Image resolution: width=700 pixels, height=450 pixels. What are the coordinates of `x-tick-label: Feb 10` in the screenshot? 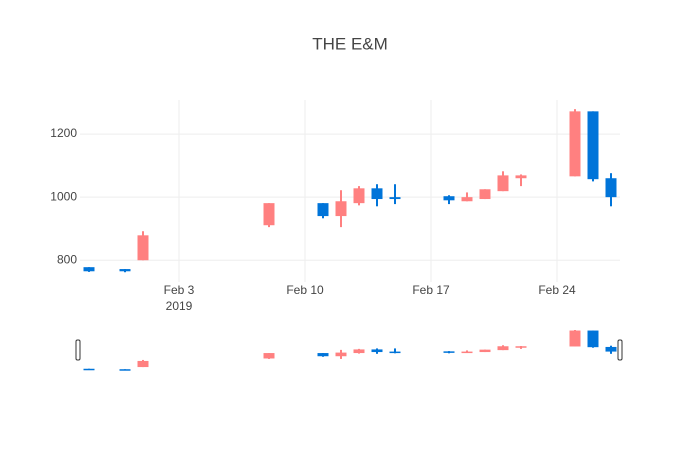 It's located at (305, 290).